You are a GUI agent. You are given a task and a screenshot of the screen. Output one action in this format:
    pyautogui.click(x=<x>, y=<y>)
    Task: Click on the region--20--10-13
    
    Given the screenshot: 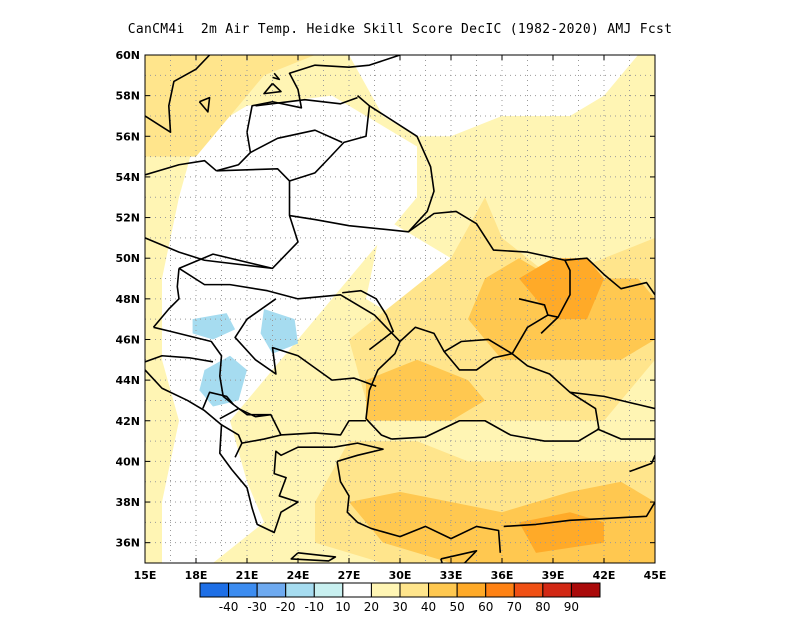 What is the action you would take?
    pyautogui.click(x=279, y=331)
    